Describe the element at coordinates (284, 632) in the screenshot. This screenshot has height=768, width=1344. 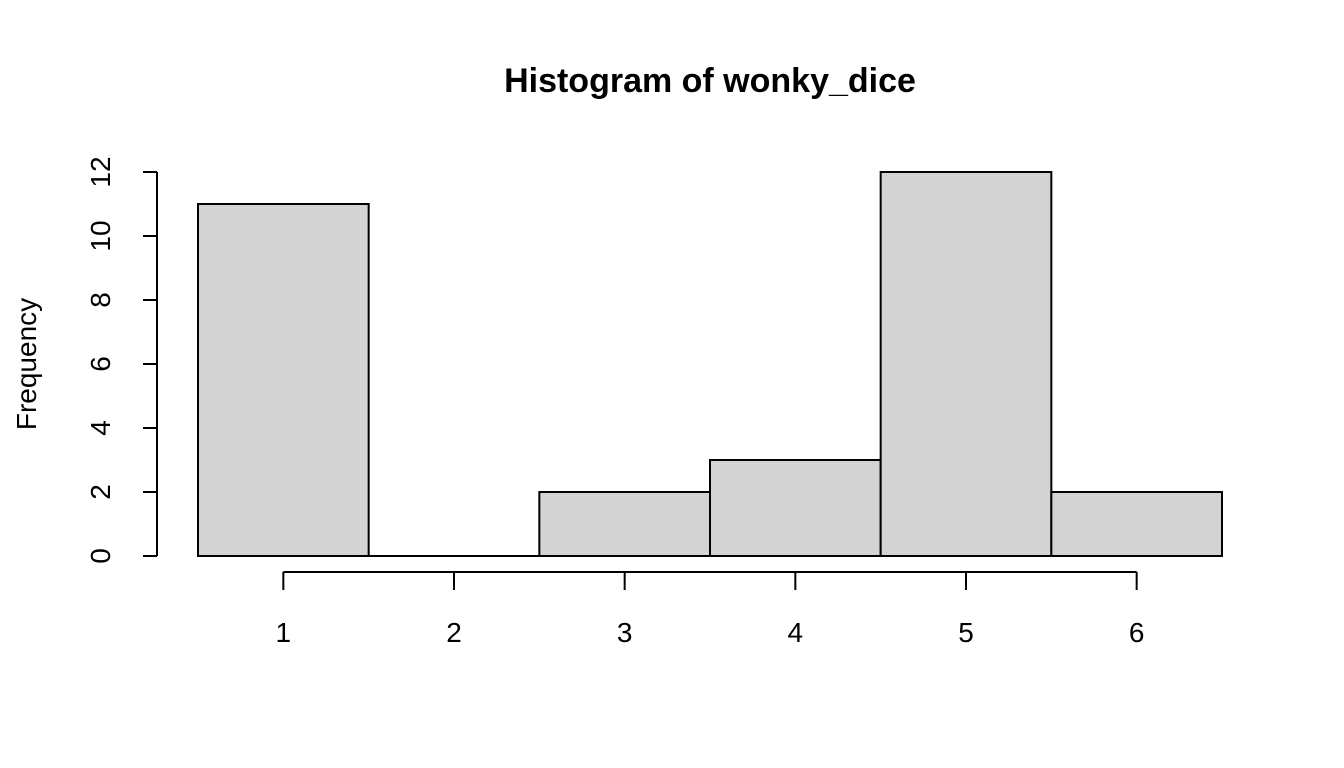
I see `x-tick-label: 1` at that location.